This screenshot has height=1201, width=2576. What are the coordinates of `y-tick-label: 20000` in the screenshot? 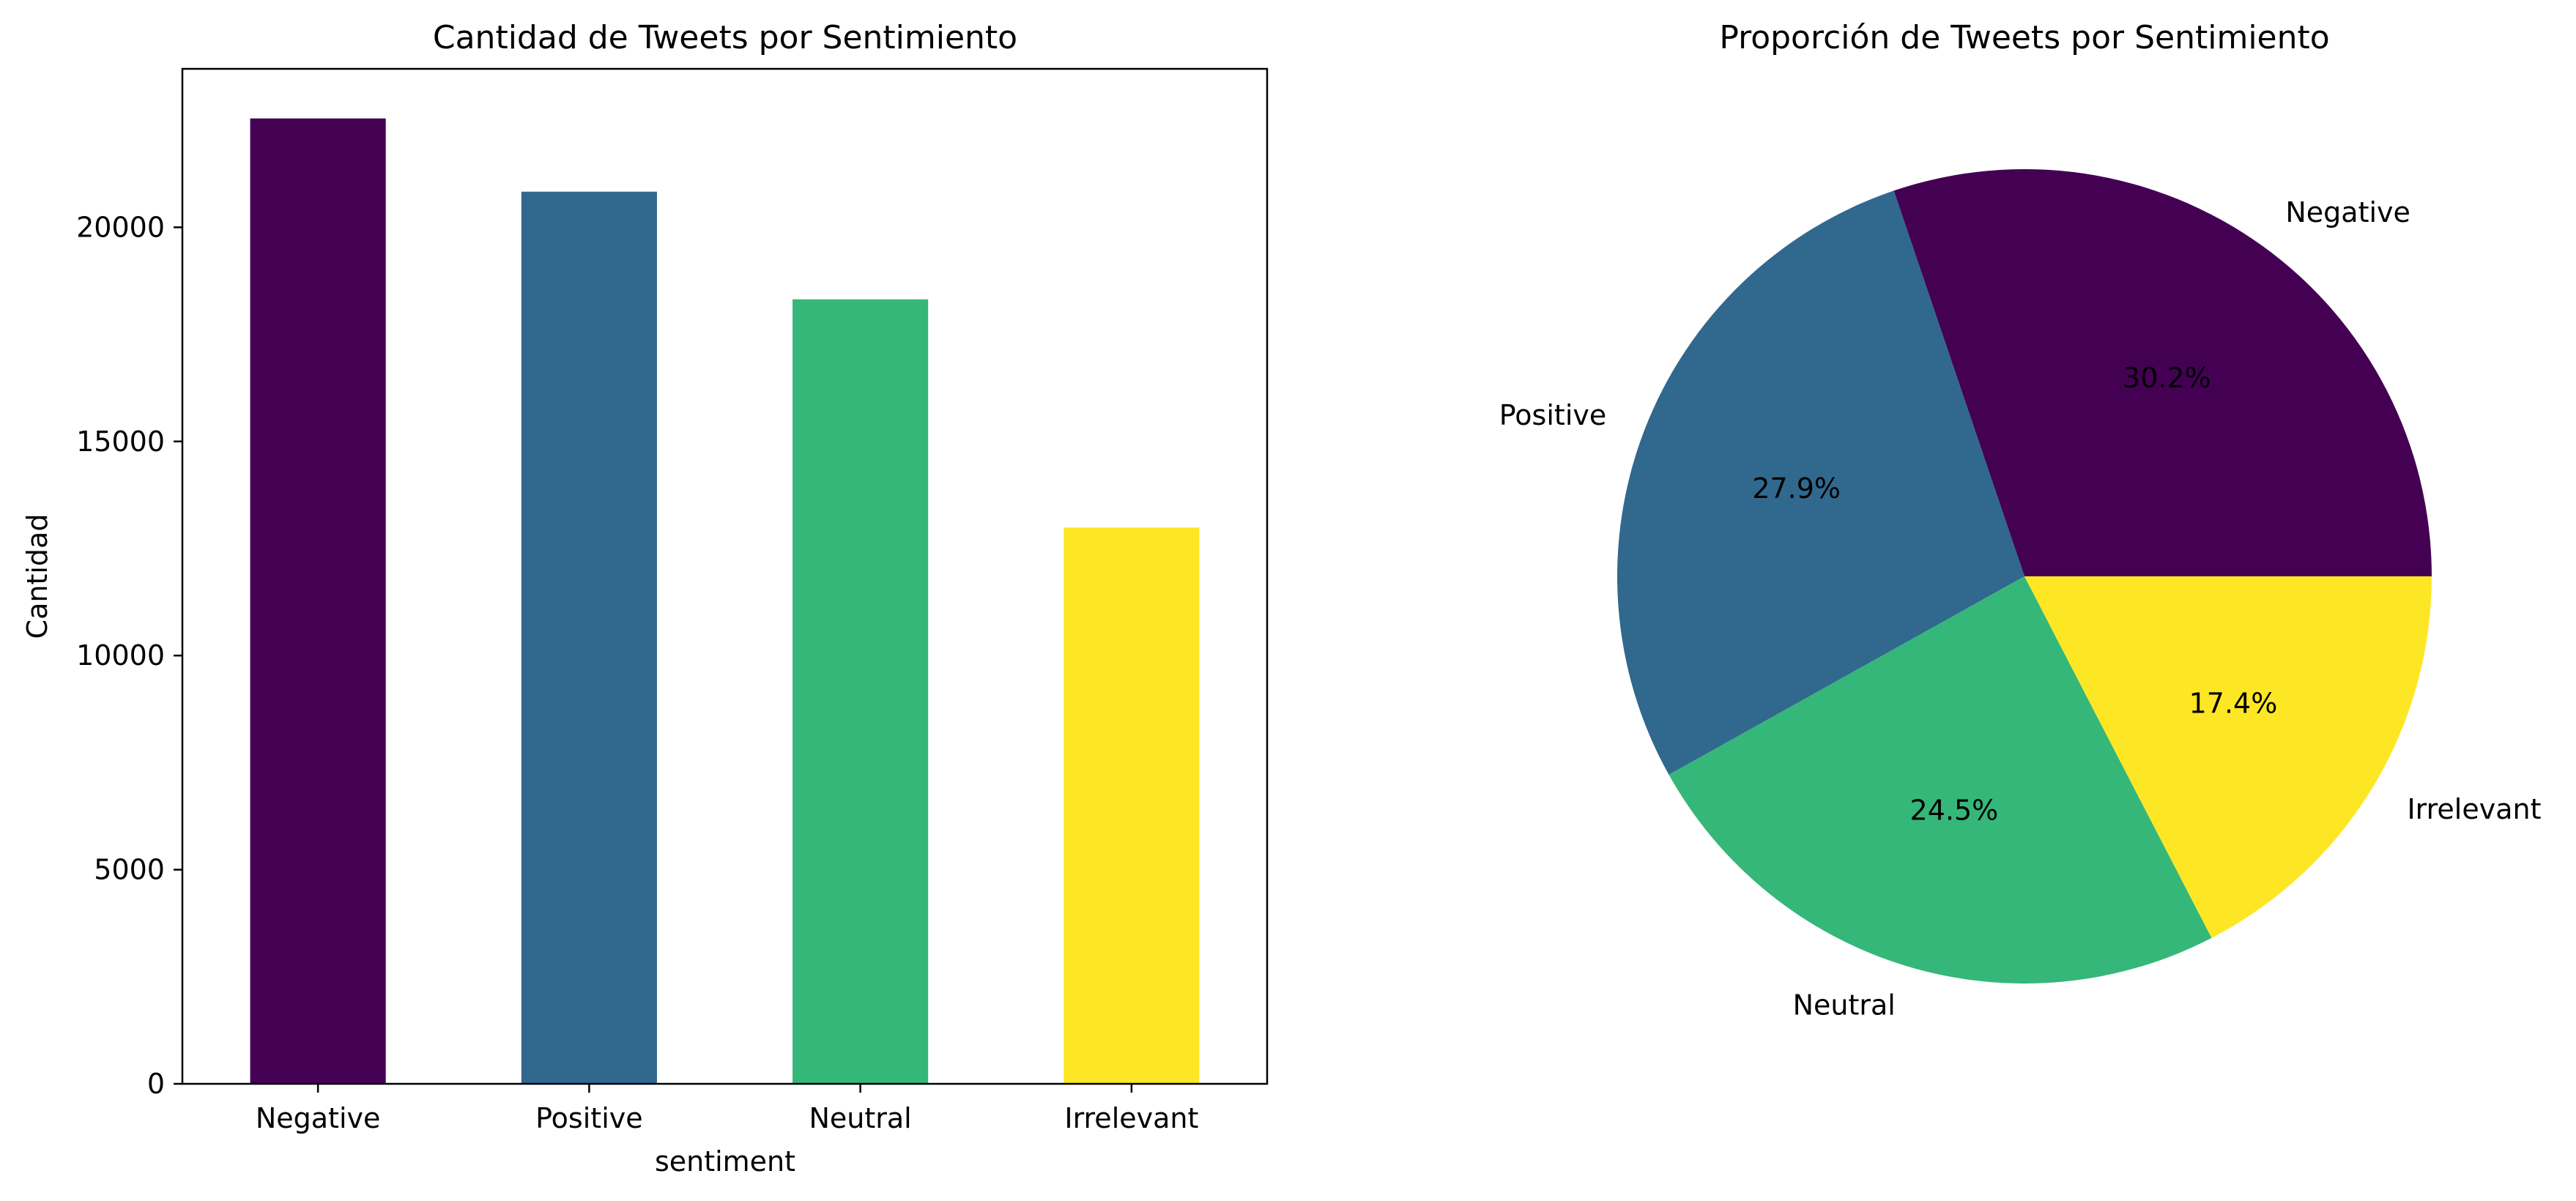 It's located at (120, 227).